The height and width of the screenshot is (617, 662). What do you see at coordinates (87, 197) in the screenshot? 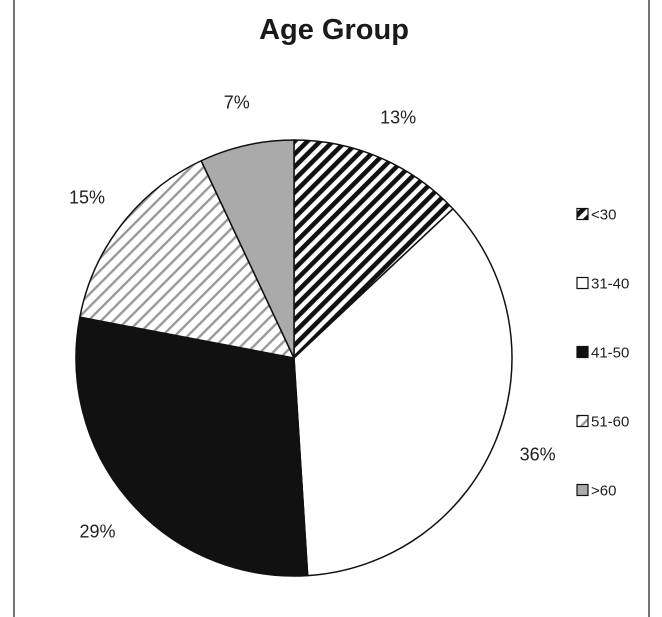
I see `pie-slice-label-51-60: 15%` at bounding box center [87, 197].